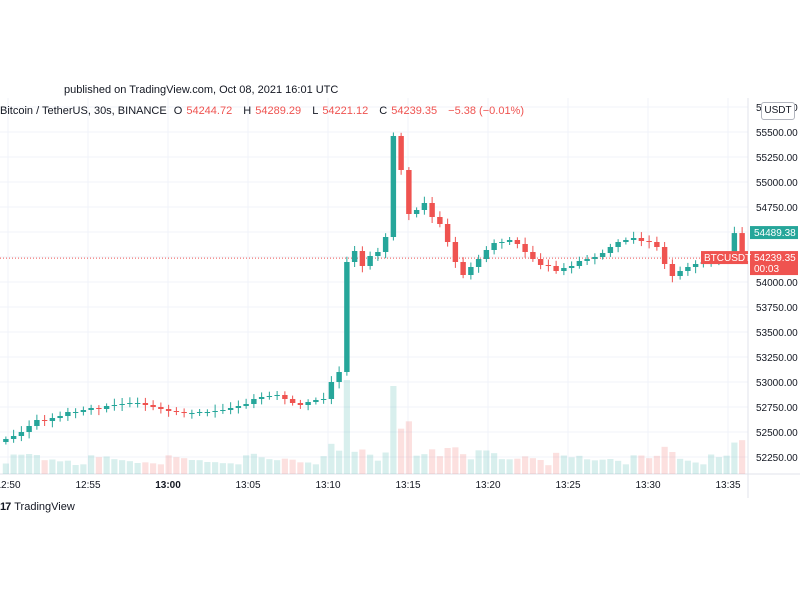 The image size is (800, 600). Describe the element at coordinates (209, 111) in the screenshot. I see `open-value: 54244.72` at that location.